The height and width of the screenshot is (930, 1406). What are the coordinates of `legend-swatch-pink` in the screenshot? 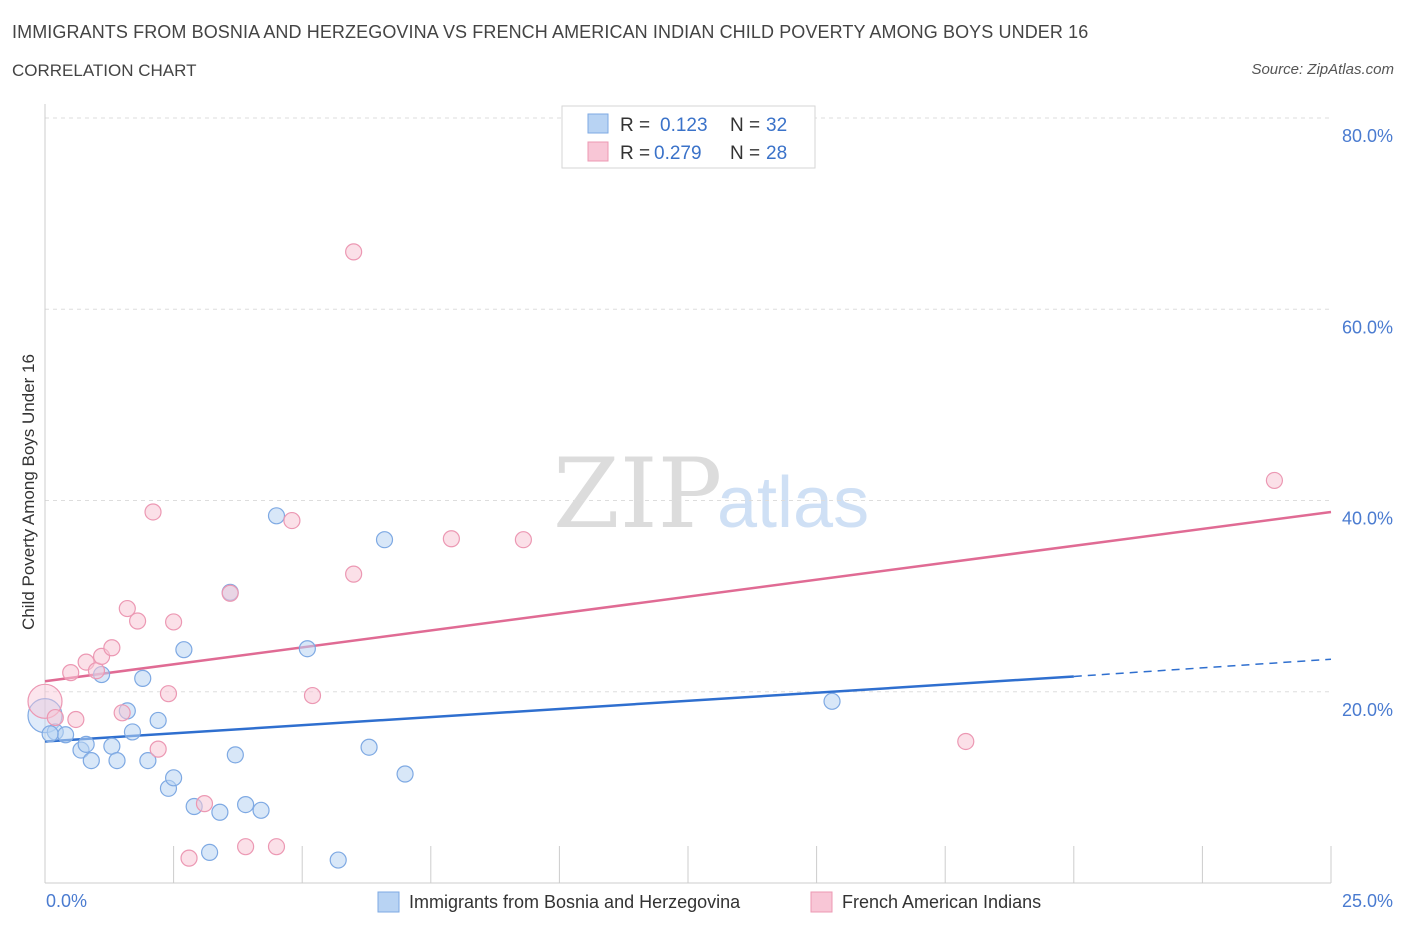 It's located at (598, 151).